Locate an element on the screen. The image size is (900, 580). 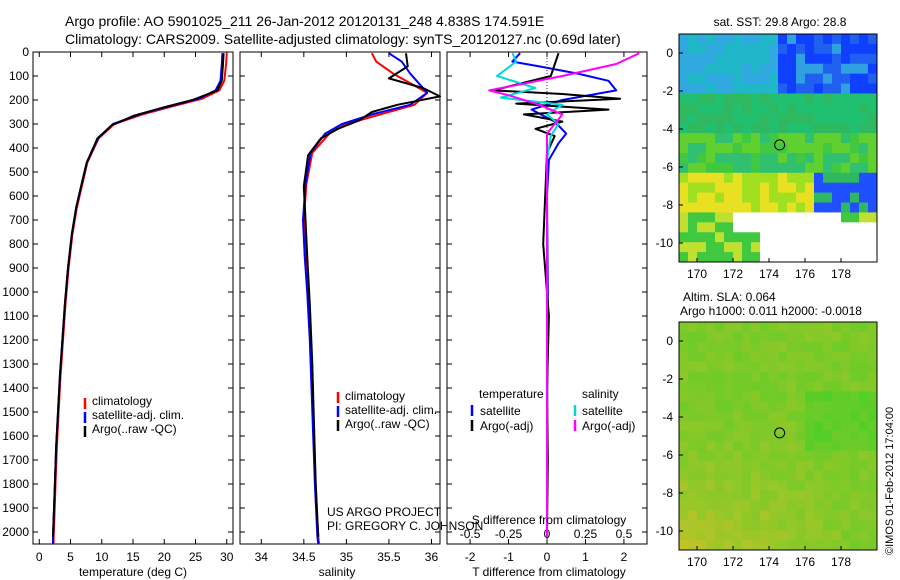
legend-s-satellite: satellite is located at coordinates (602, 411).